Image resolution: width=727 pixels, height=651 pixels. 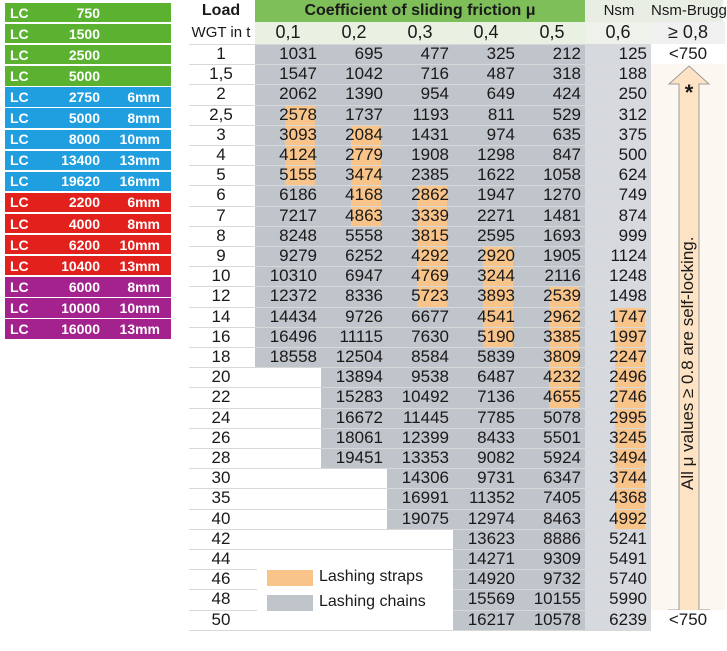 What do you see at coordinates (221, 558) in the screenshot?
I see `load-cell: 44` at bounding box center [221, 558].